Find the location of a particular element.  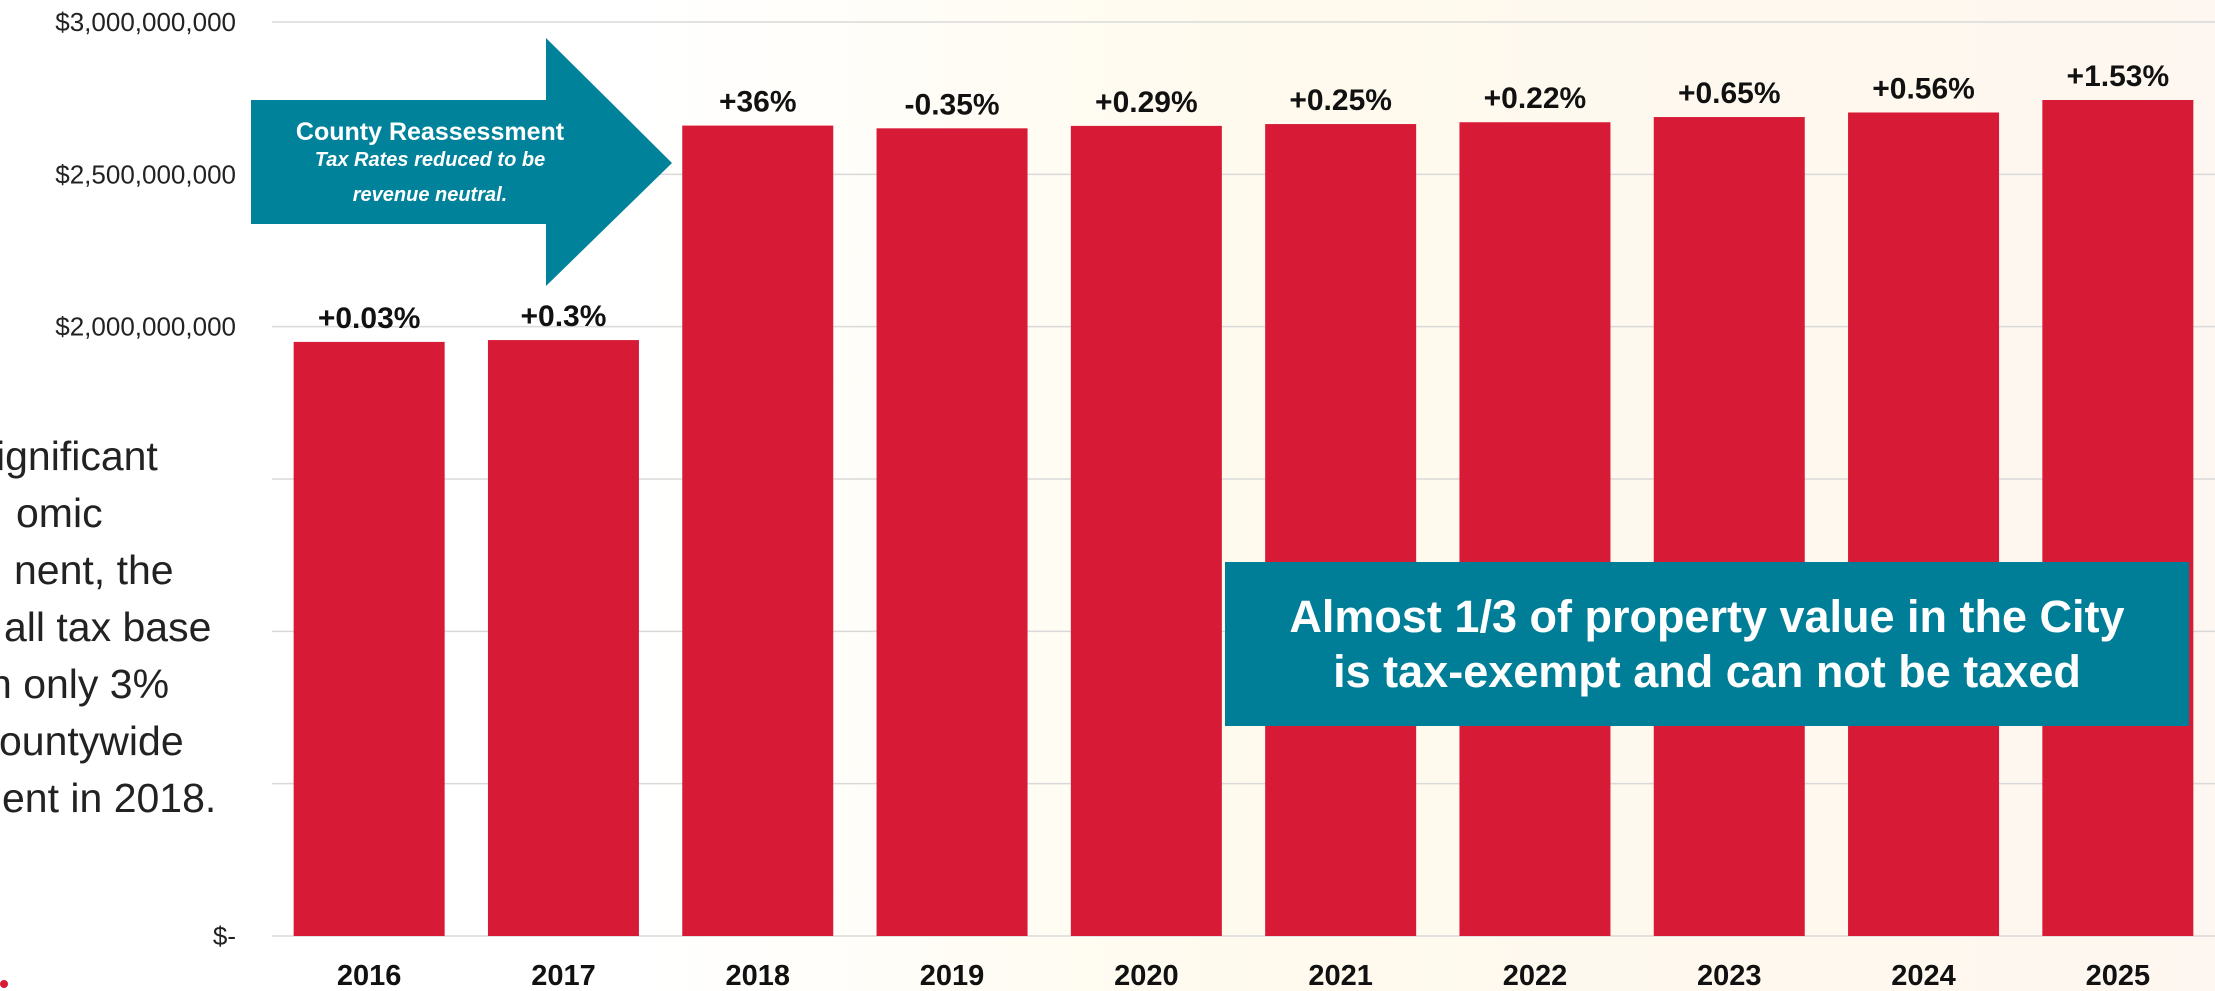

arrow-title: County Reassessment is located at coordinates (430, 132).